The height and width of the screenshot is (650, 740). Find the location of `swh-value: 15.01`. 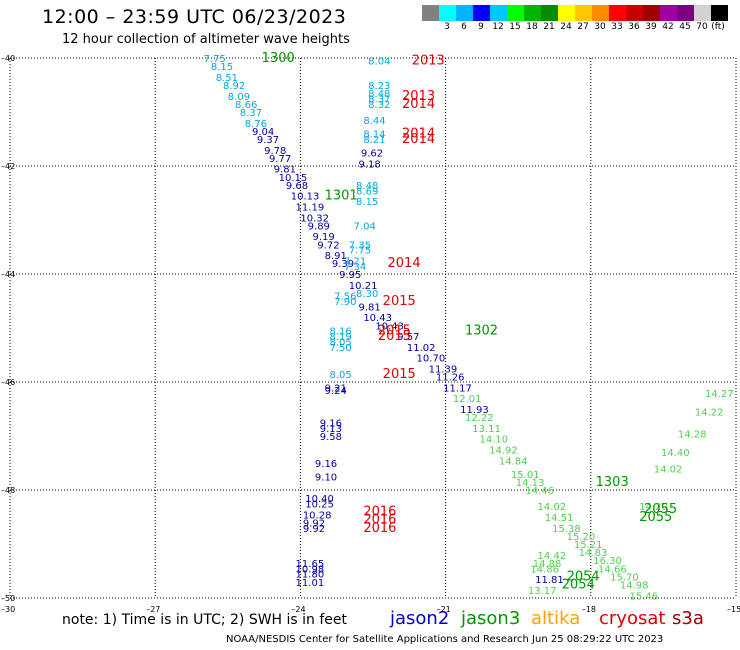

swh-value: 15.01 is located at coordinates (525, 475).